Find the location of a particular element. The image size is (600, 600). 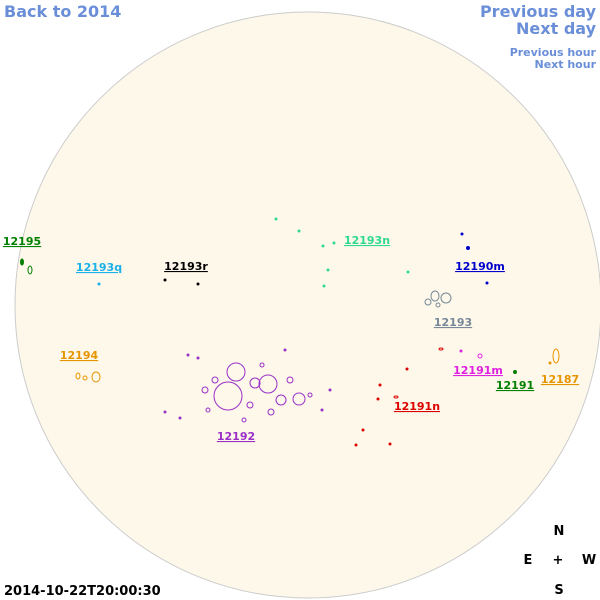

region-label: 12193n is located at coordinates (367, 240).